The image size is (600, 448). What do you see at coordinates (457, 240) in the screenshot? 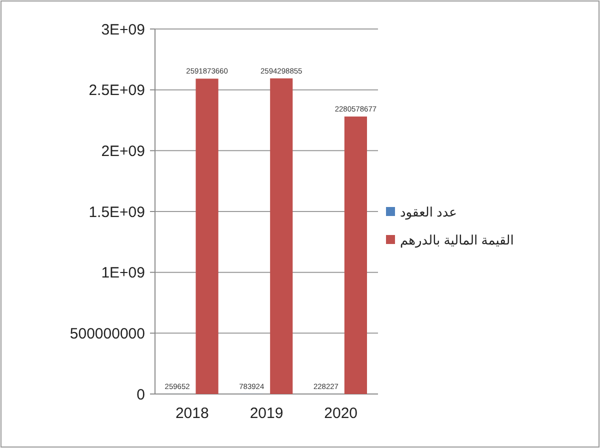
I see `legend-label: القيمة المالية بالدرهم` at bounding box center [457, 240].